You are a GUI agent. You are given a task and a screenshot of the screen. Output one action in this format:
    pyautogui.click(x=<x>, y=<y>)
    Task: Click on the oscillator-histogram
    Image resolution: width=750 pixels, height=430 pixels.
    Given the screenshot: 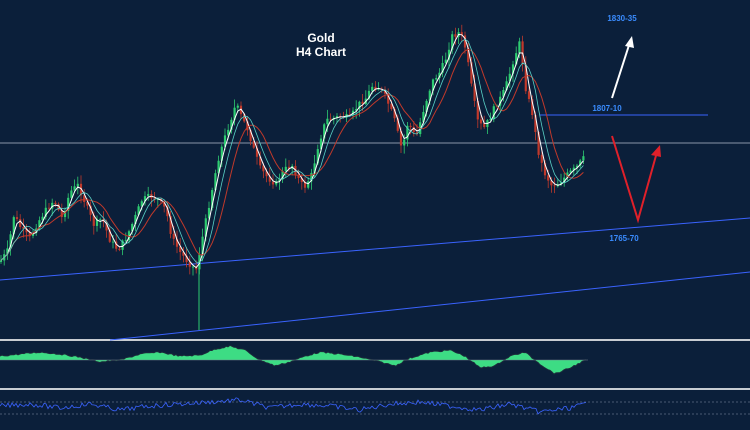 What is the action you would take?
    pyautogui.click(x=293, y=360)
    